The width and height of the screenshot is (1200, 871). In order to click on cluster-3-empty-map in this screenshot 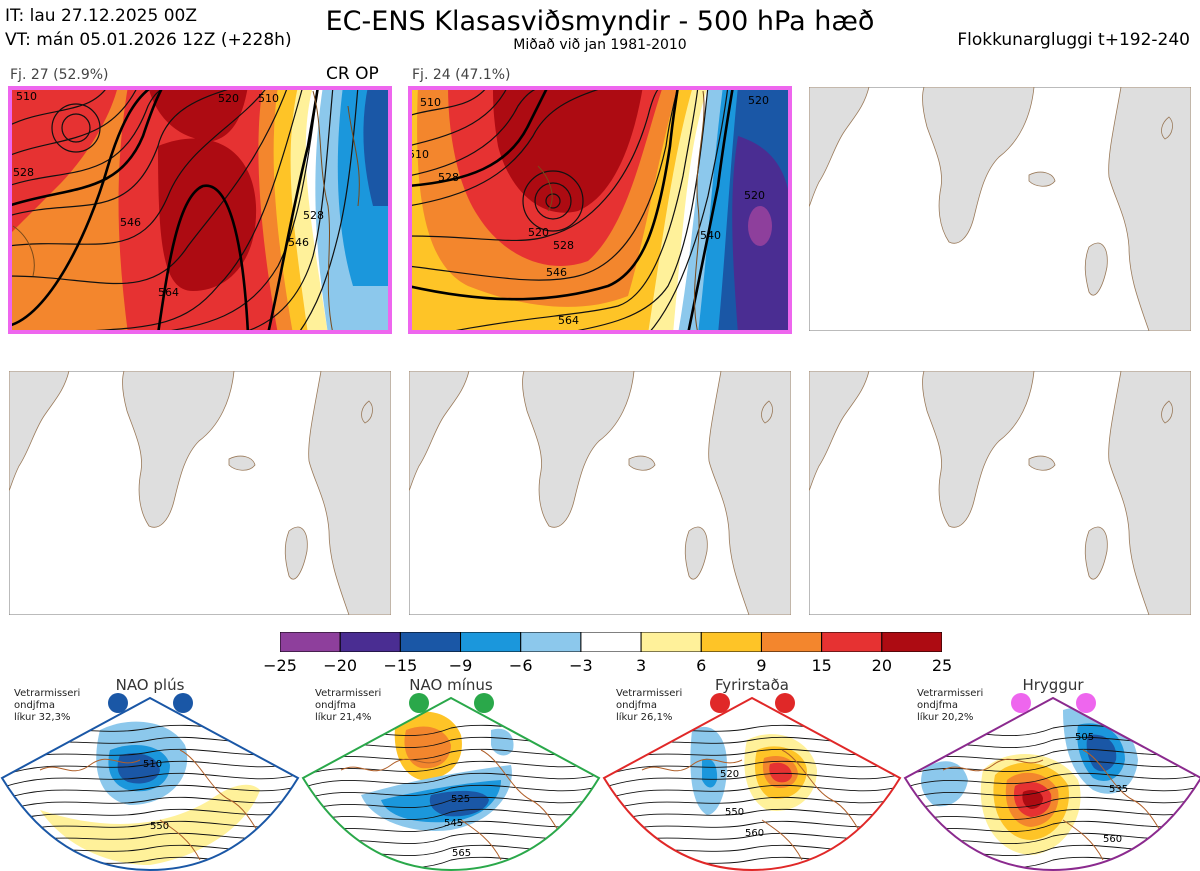, I will do `click(1000, 209)`.